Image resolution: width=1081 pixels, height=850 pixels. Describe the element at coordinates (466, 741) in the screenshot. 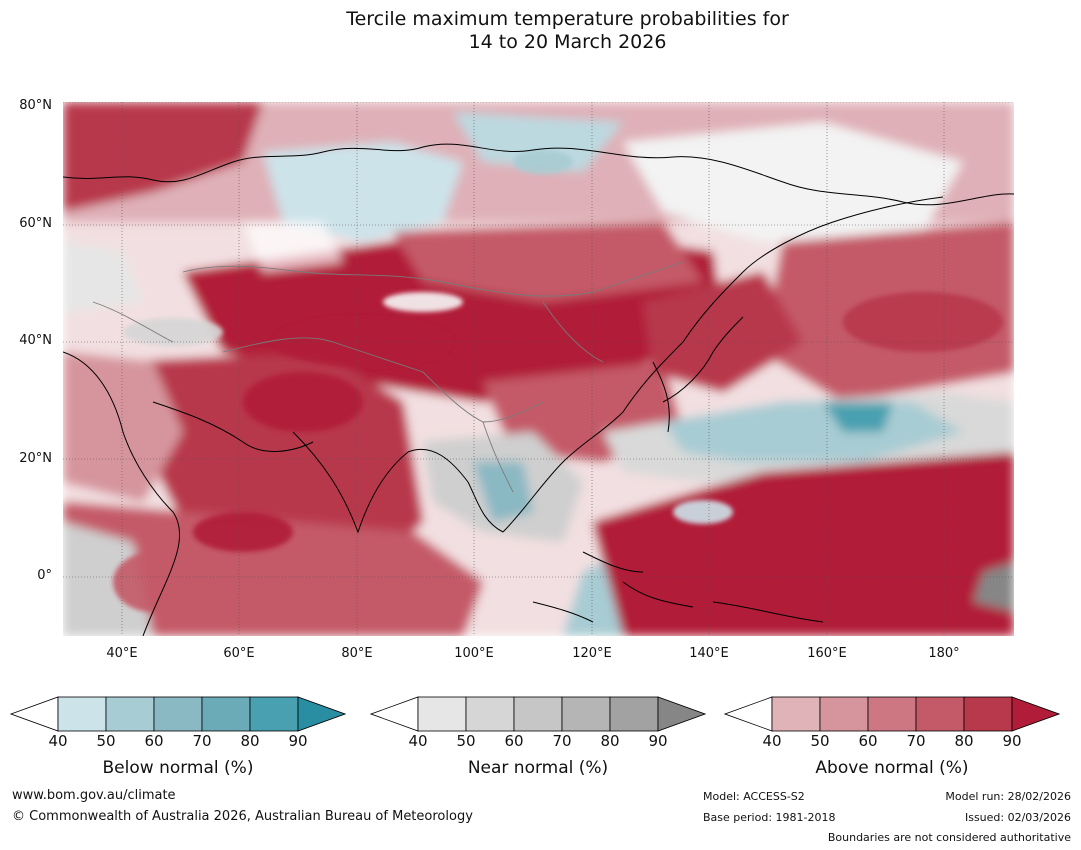

I see `colorbar-near-tick-50: 50` at that location.